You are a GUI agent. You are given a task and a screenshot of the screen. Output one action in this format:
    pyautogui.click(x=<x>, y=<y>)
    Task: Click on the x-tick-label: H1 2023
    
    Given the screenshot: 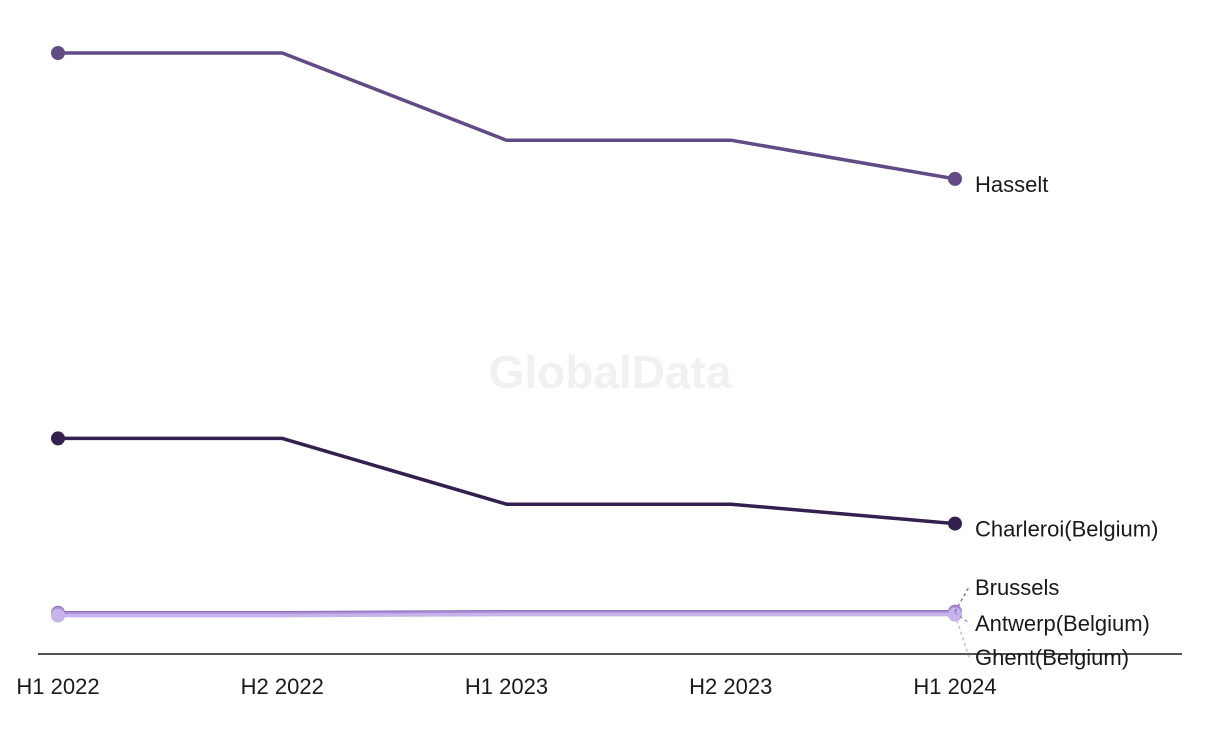 What is the action you would take?
    pyautogui.click(x=506, y=686)
    